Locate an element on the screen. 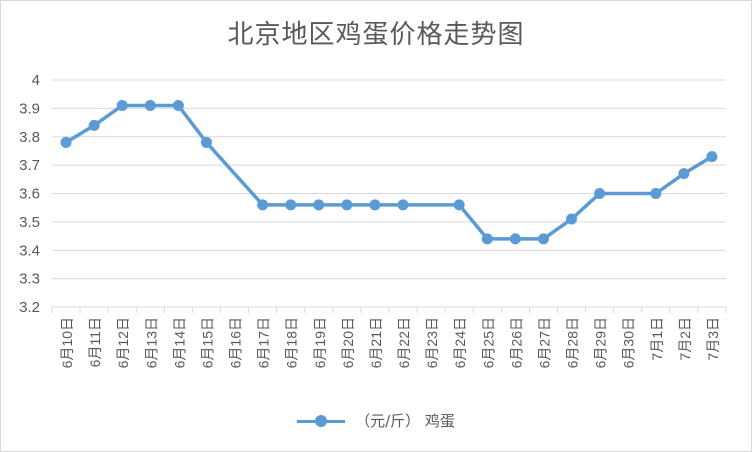  y-tick-label: 3.7 is located at coordinates (29, 165).